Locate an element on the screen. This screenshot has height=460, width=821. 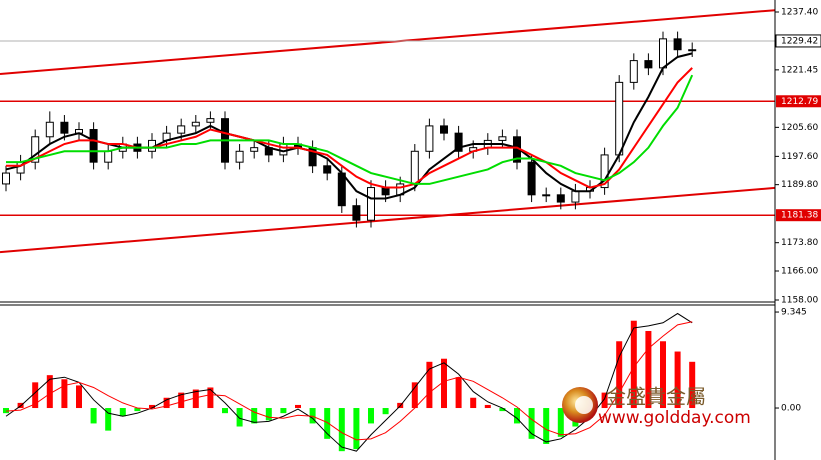
brand: 金盛貴金屬 is located at coordinates (656, 397).